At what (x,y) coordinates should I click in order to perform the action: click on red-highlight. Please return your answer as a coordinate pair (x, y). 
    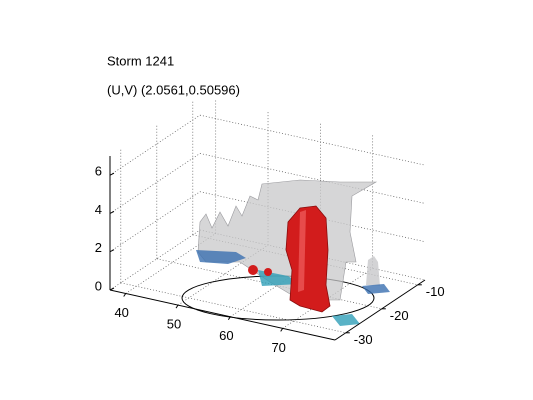
    Looking at the image, I should click on (302, 251).